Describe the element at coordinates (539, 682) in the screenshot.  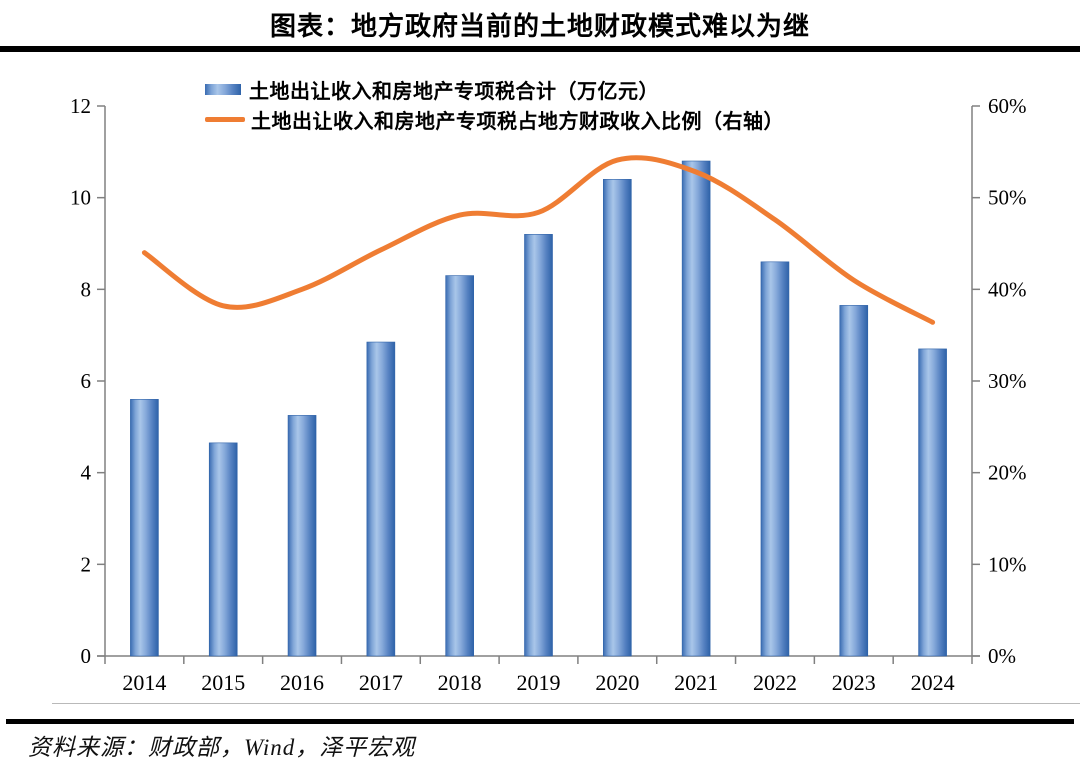
I see `x-axis-category-label: 2019` at that location.